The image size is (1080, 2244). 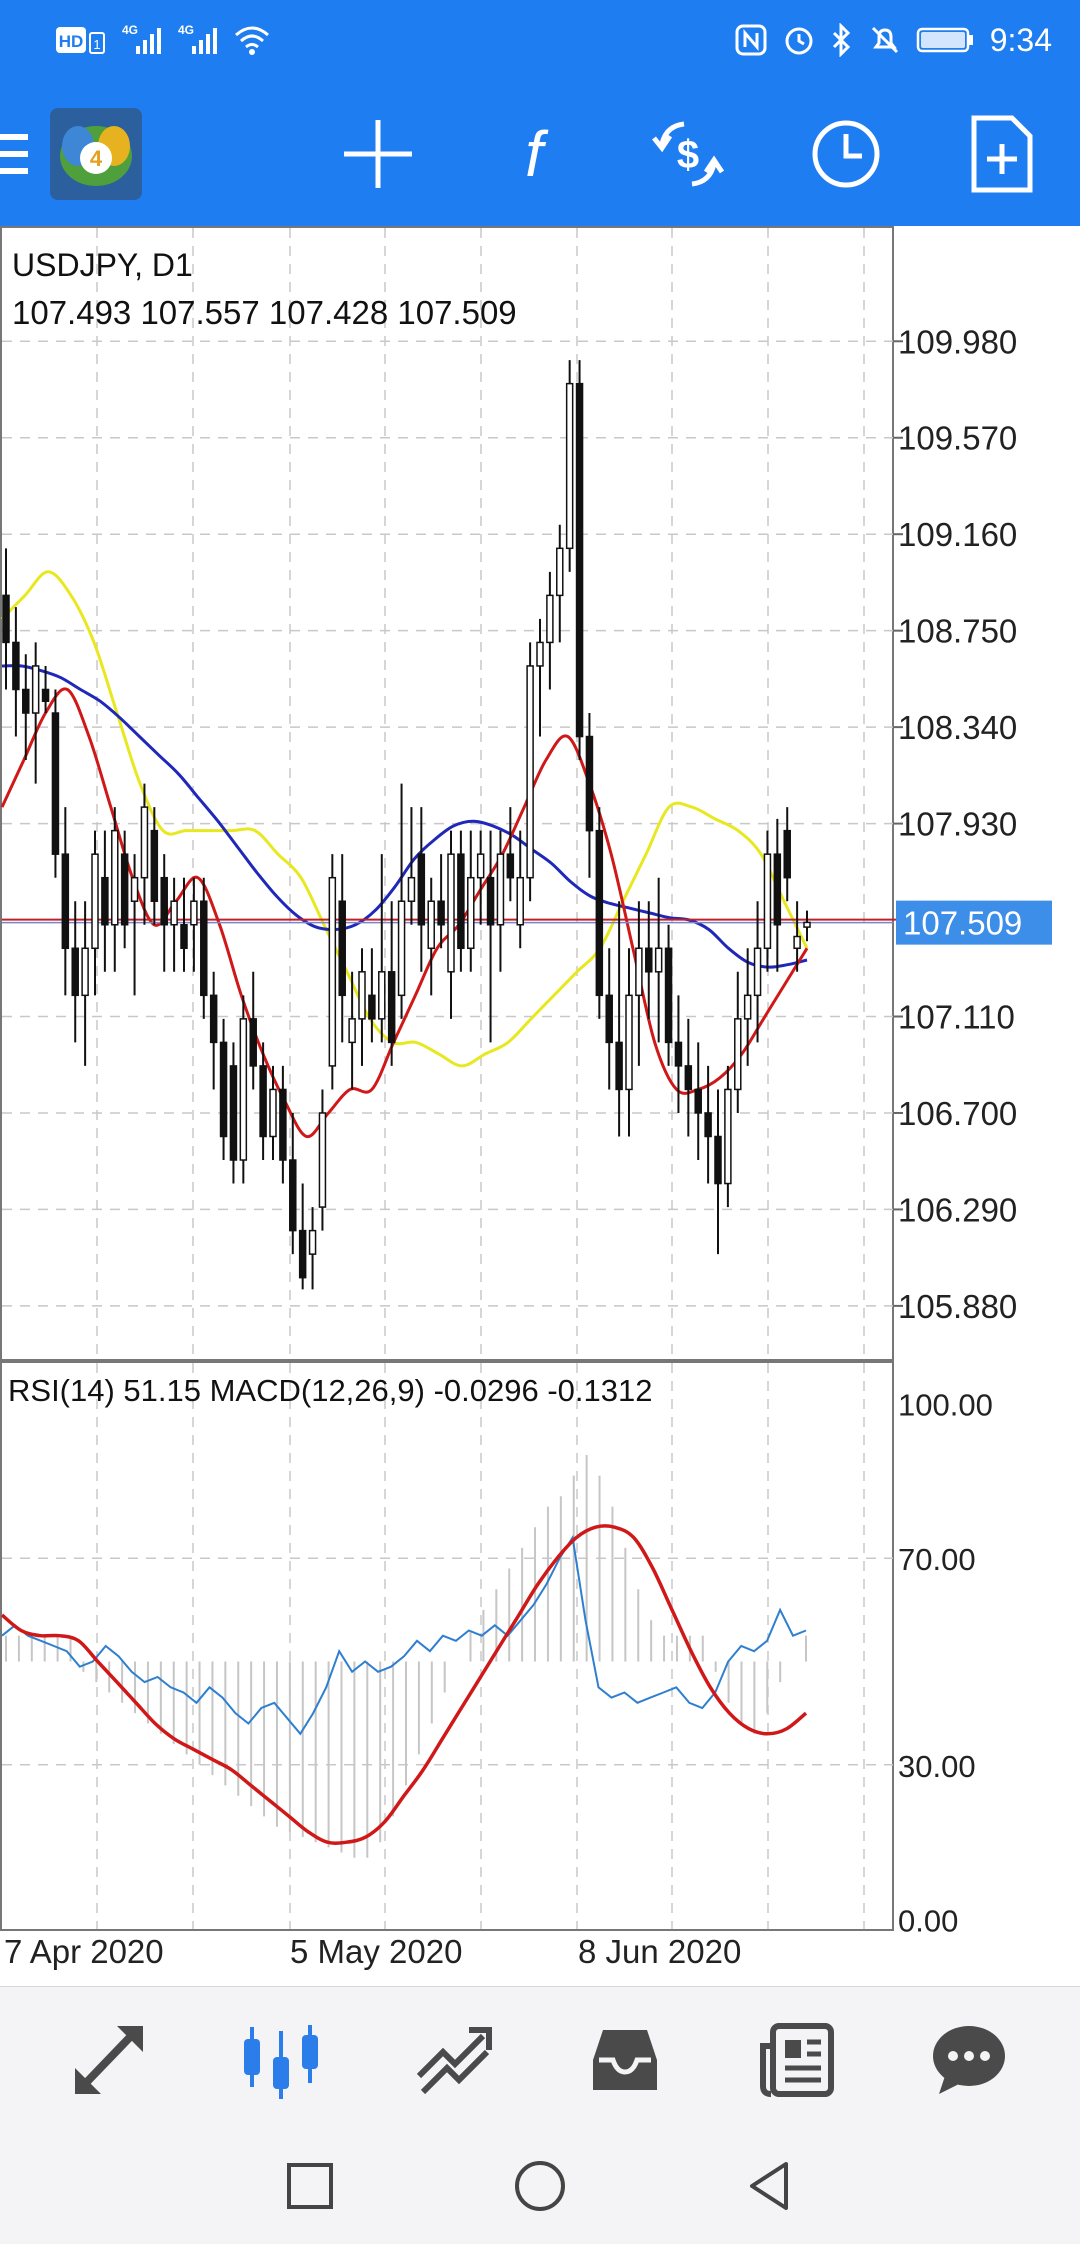 I want to click on status-bar-right: 9:34, so click(x=893, y=40).